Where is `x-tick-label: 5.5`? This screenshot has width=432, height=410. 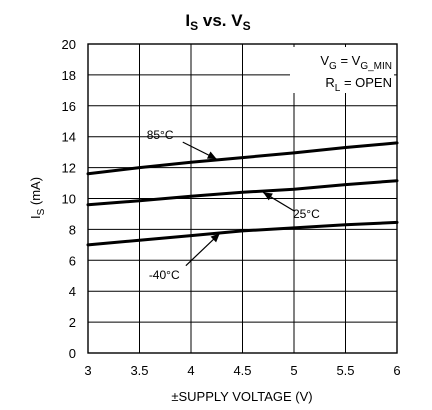 x-tick-label: 5.5 is located at coordinates (345, 370).